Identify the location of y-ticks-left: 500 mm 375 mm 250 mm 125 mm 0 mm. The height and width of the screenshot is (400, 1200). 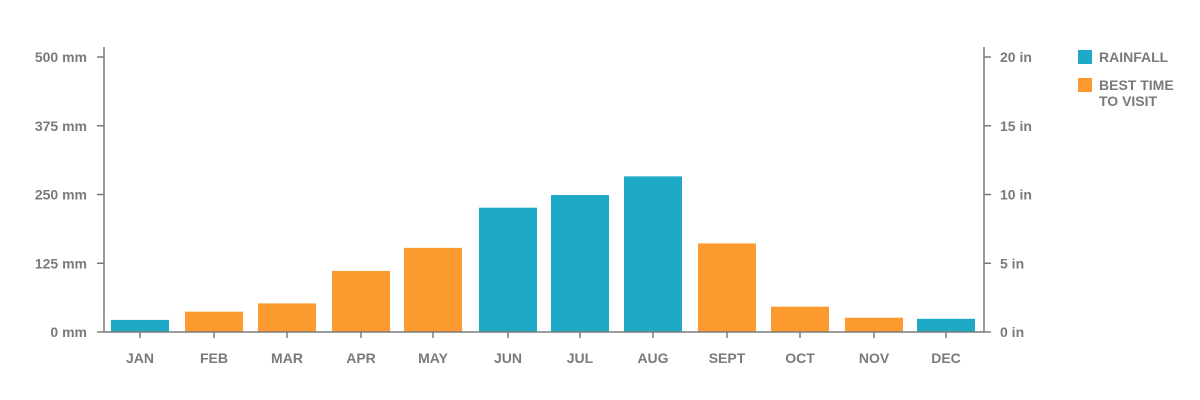
(69, 194).